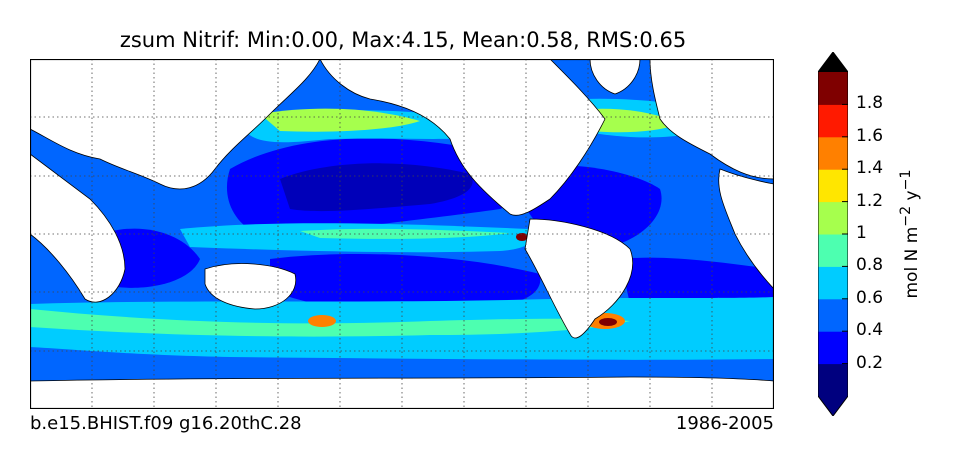 This screenshot has width=956, height=464. I want to click on colorbar-tick-label: 1.6, so click(870, 135).